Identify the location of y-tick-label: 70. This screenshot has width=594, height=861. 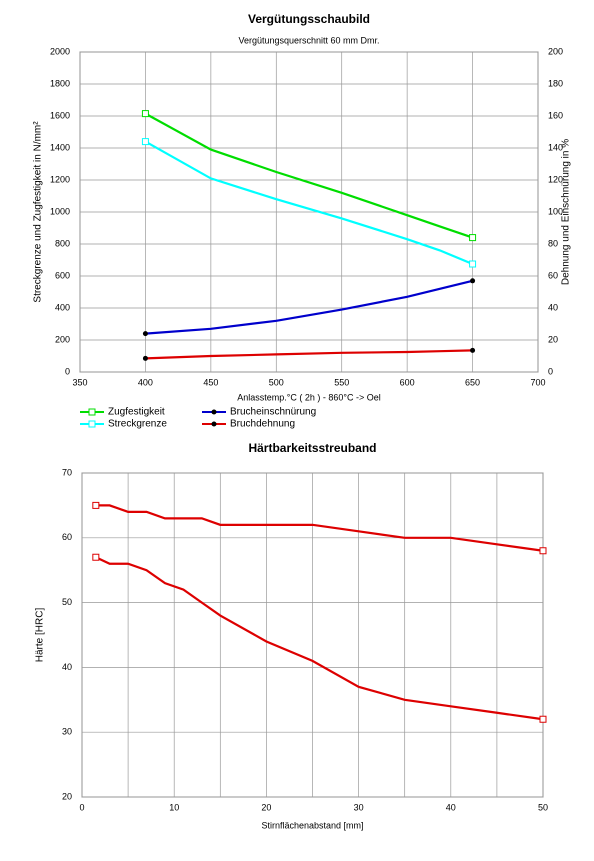
(67, 472).